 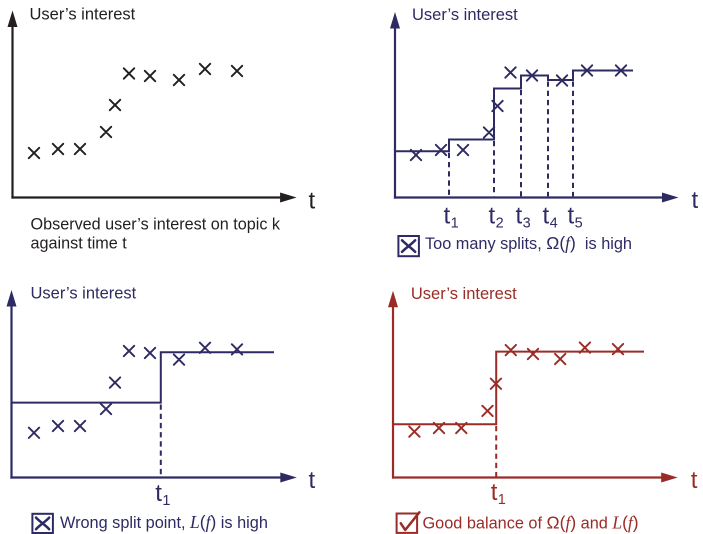 I want to click on svg-text: 3, so click(x=527, y=224).